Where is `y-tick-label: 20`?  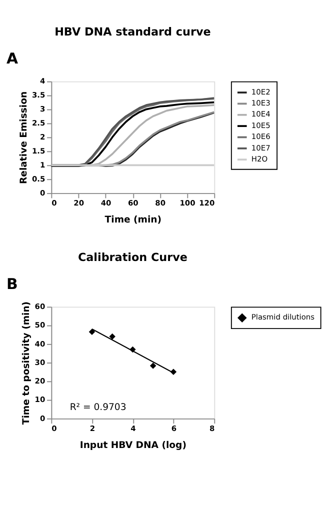 y-tick-label: 20 is located at coordinates (40, 381).